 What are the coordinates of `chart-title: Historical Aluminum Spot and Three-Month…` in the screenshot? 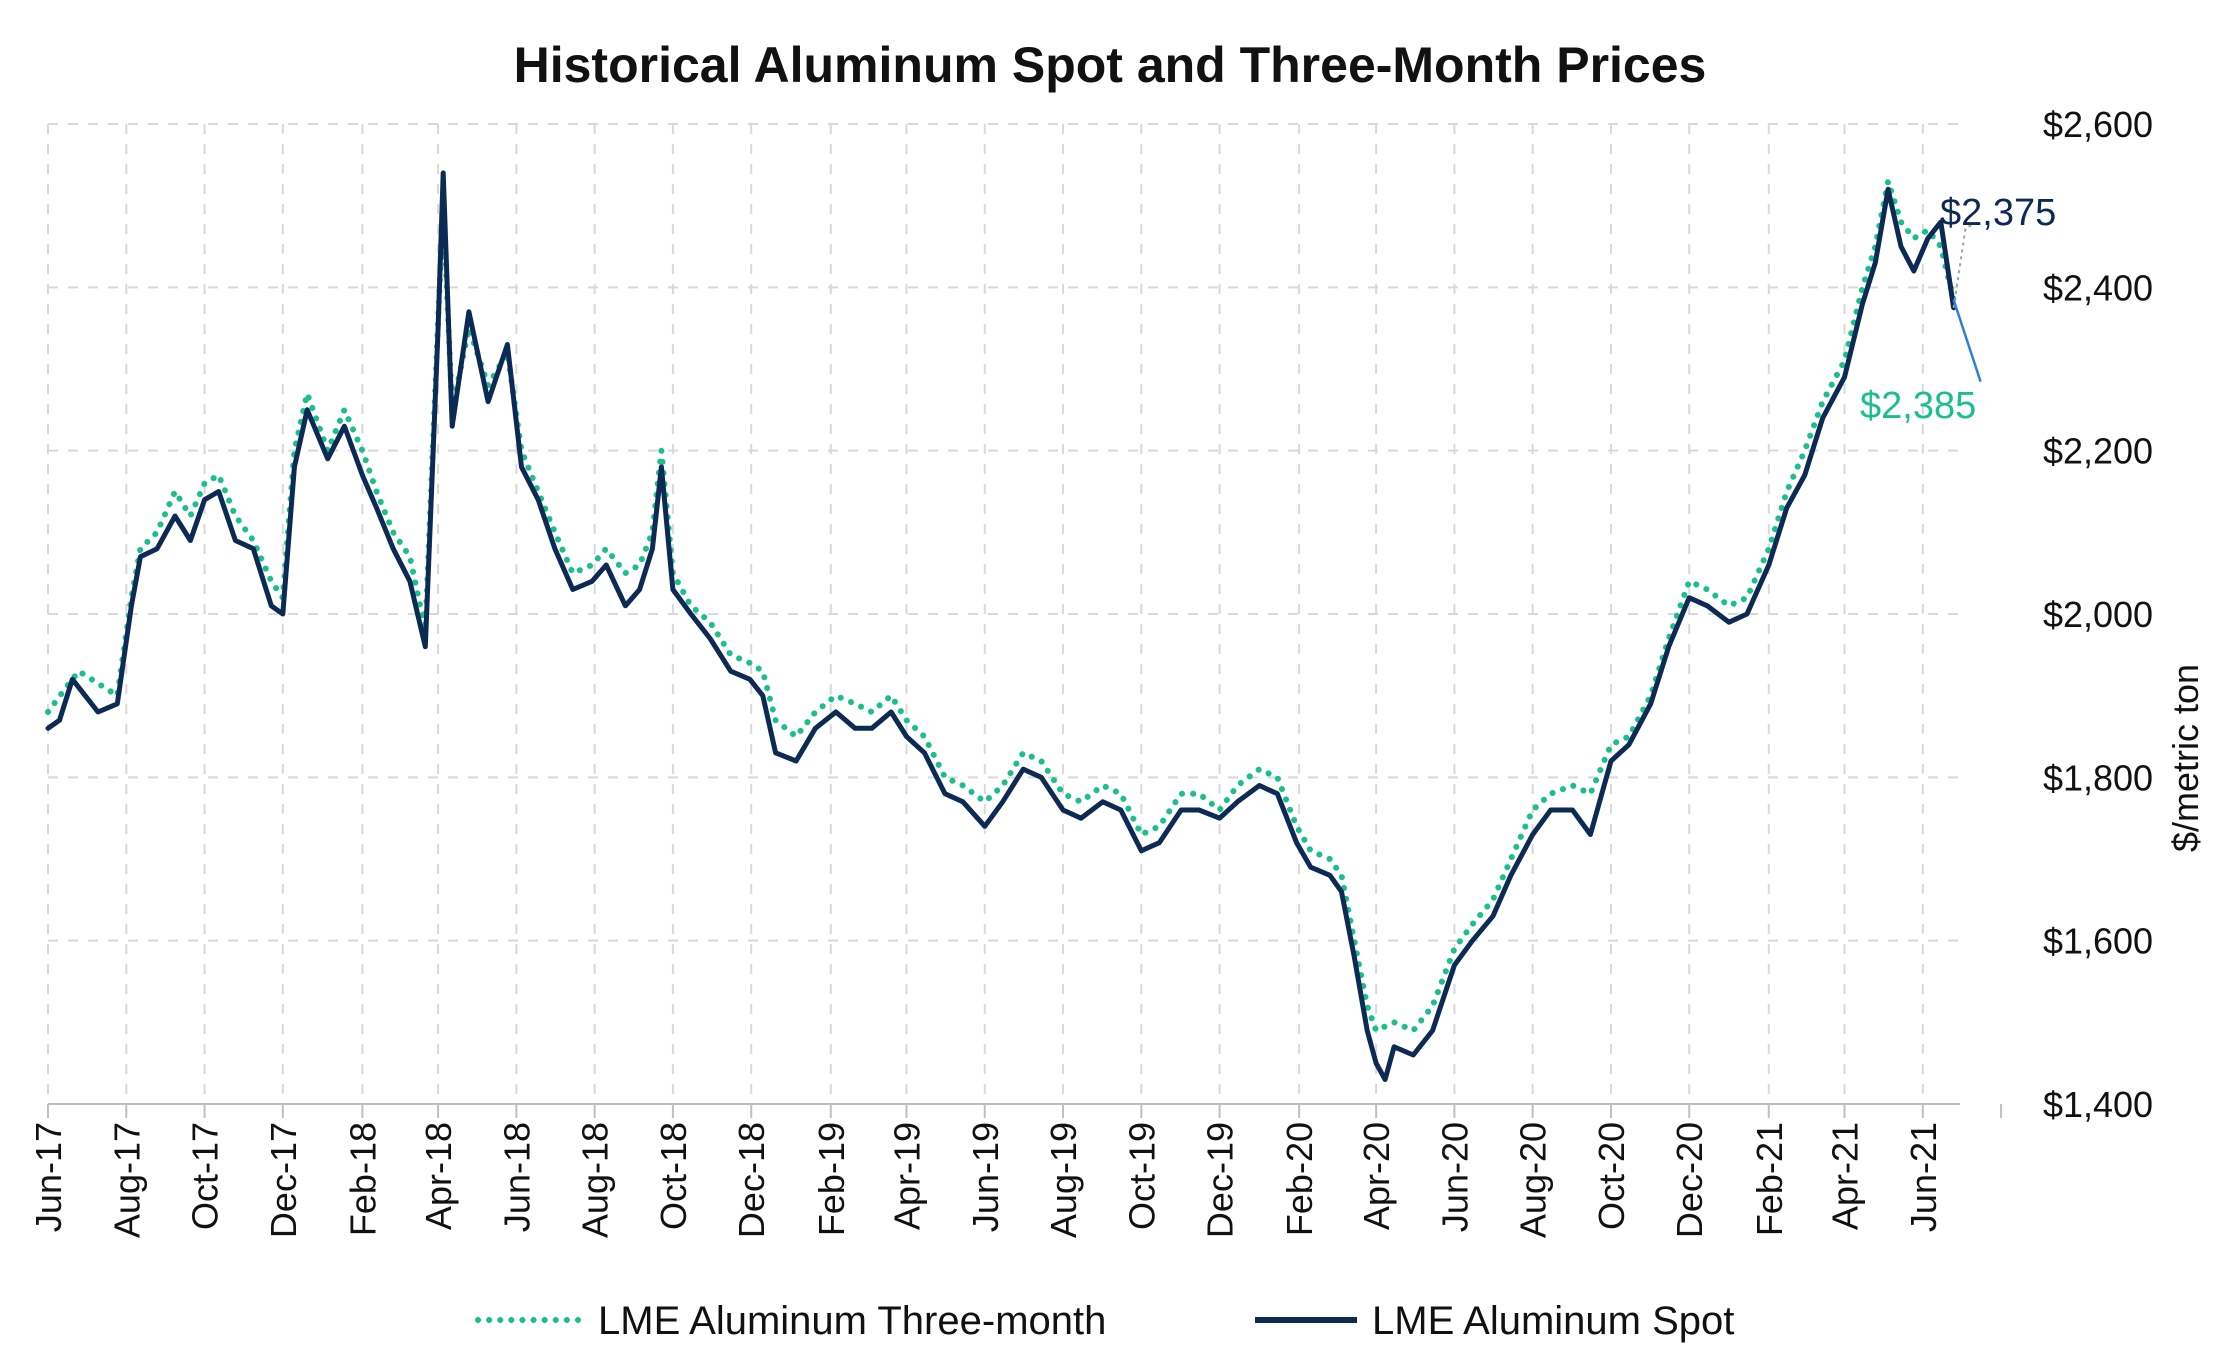 It's located at (1110, 65).